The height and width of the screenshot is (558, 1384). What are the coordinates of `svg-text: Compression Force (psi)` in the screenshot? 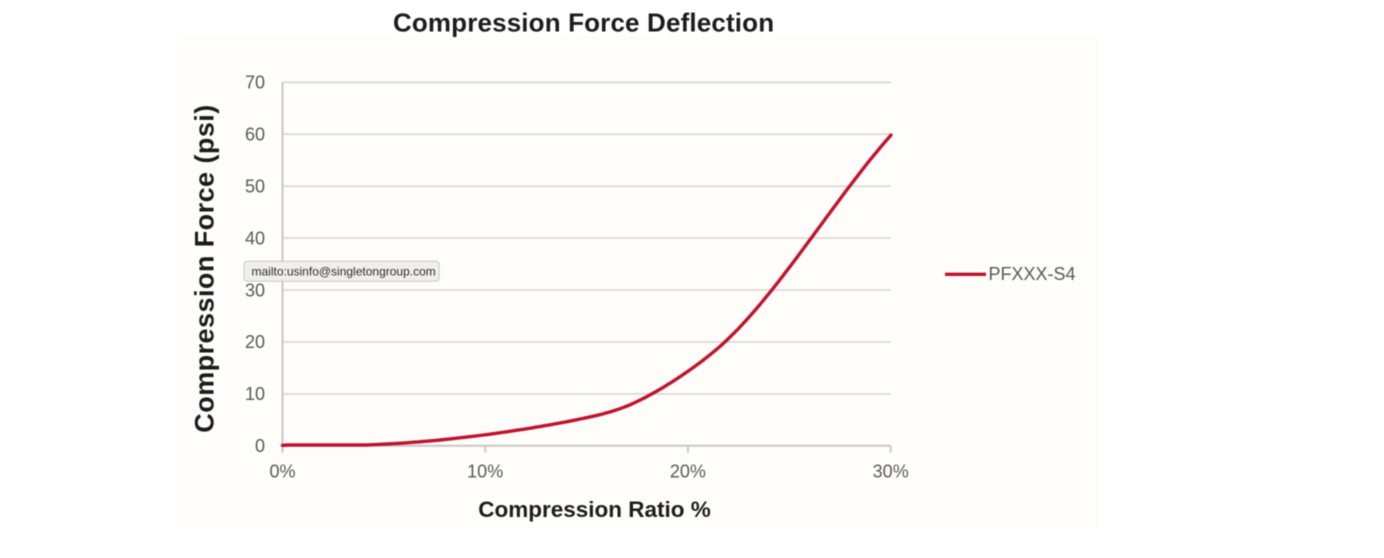 It's located at (205, 268).